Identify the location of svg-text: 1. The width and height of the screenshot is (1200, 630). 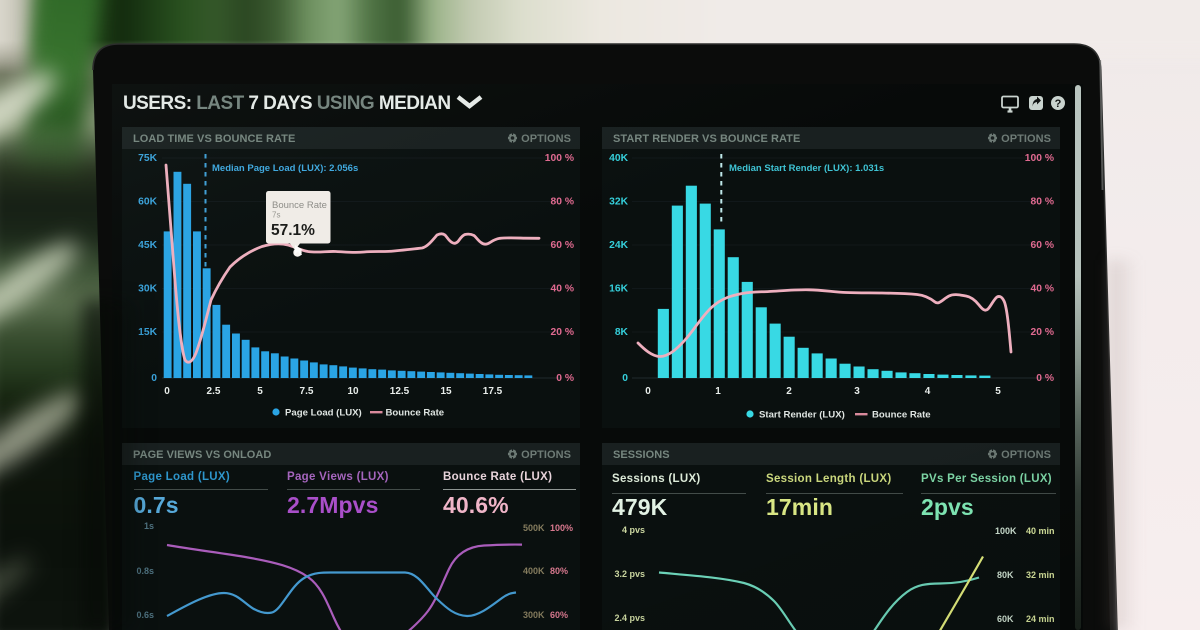
(718, 391).